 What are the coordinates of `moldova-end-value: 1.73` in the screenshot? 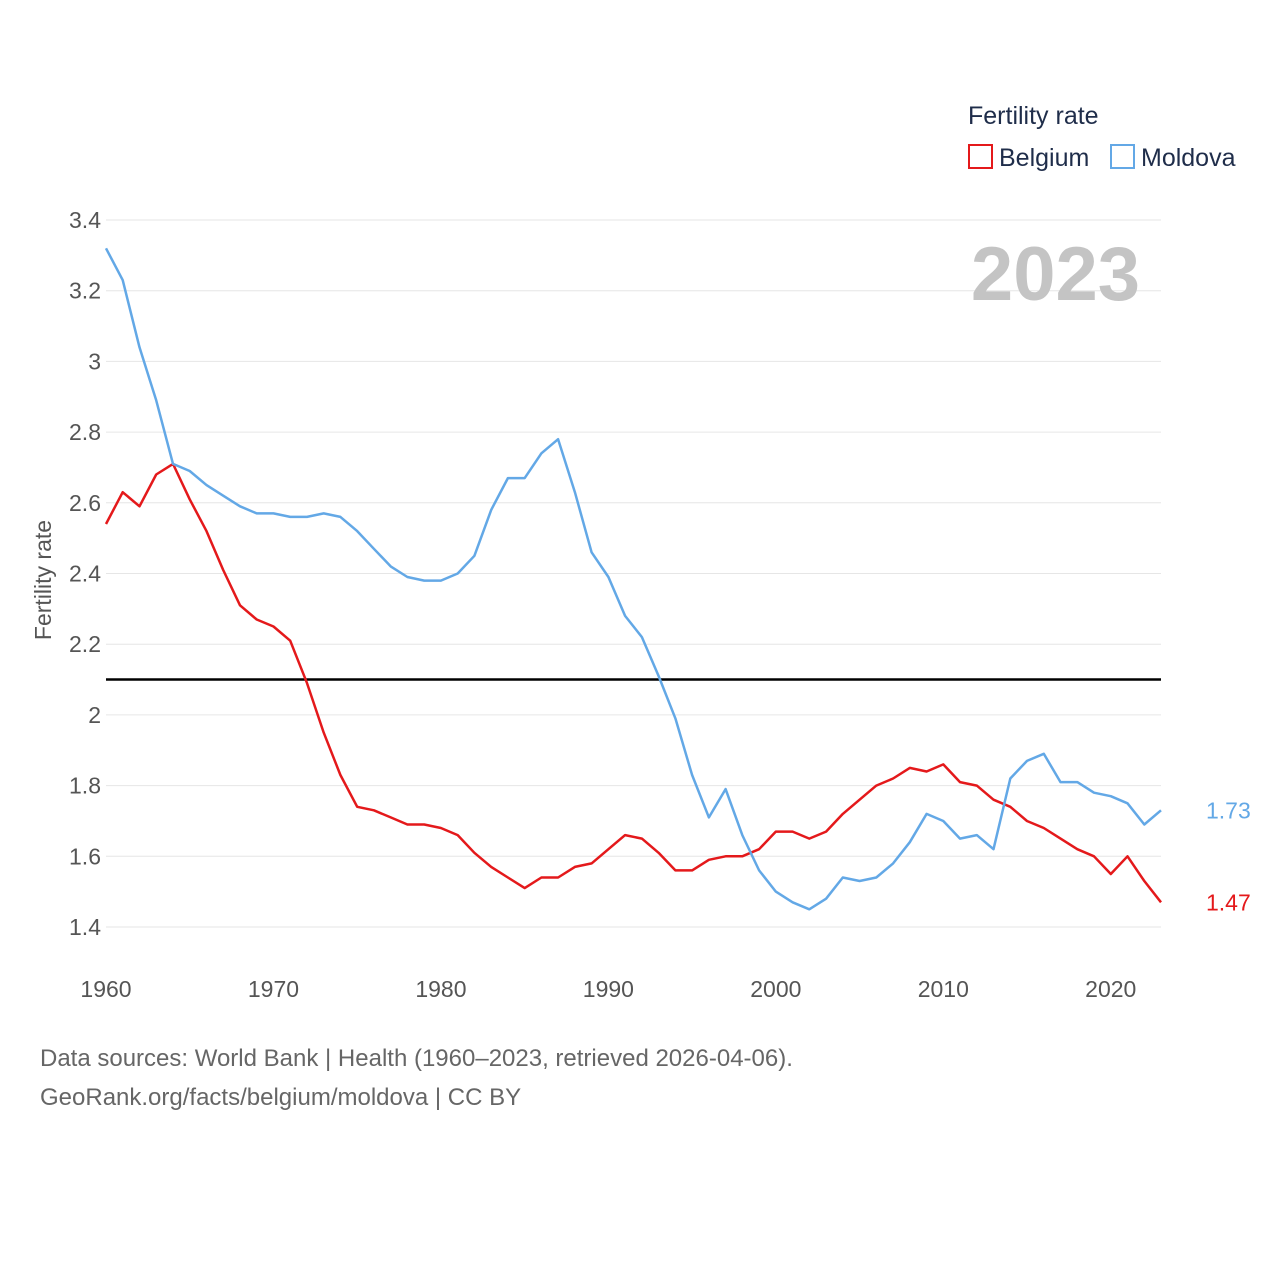 It's located at (1228, 810).